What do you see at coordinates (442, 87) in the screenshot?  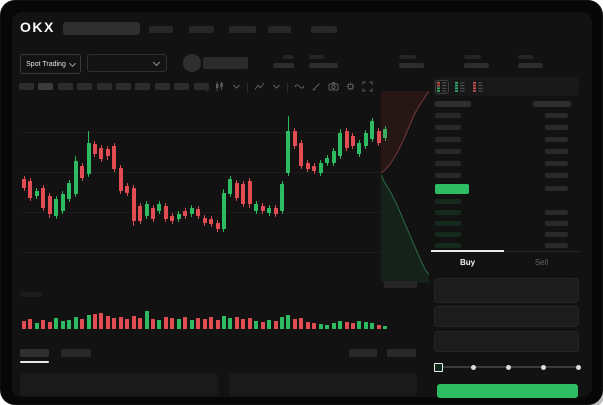 I see `book-combined-icon` at bounding box center [442, 87].